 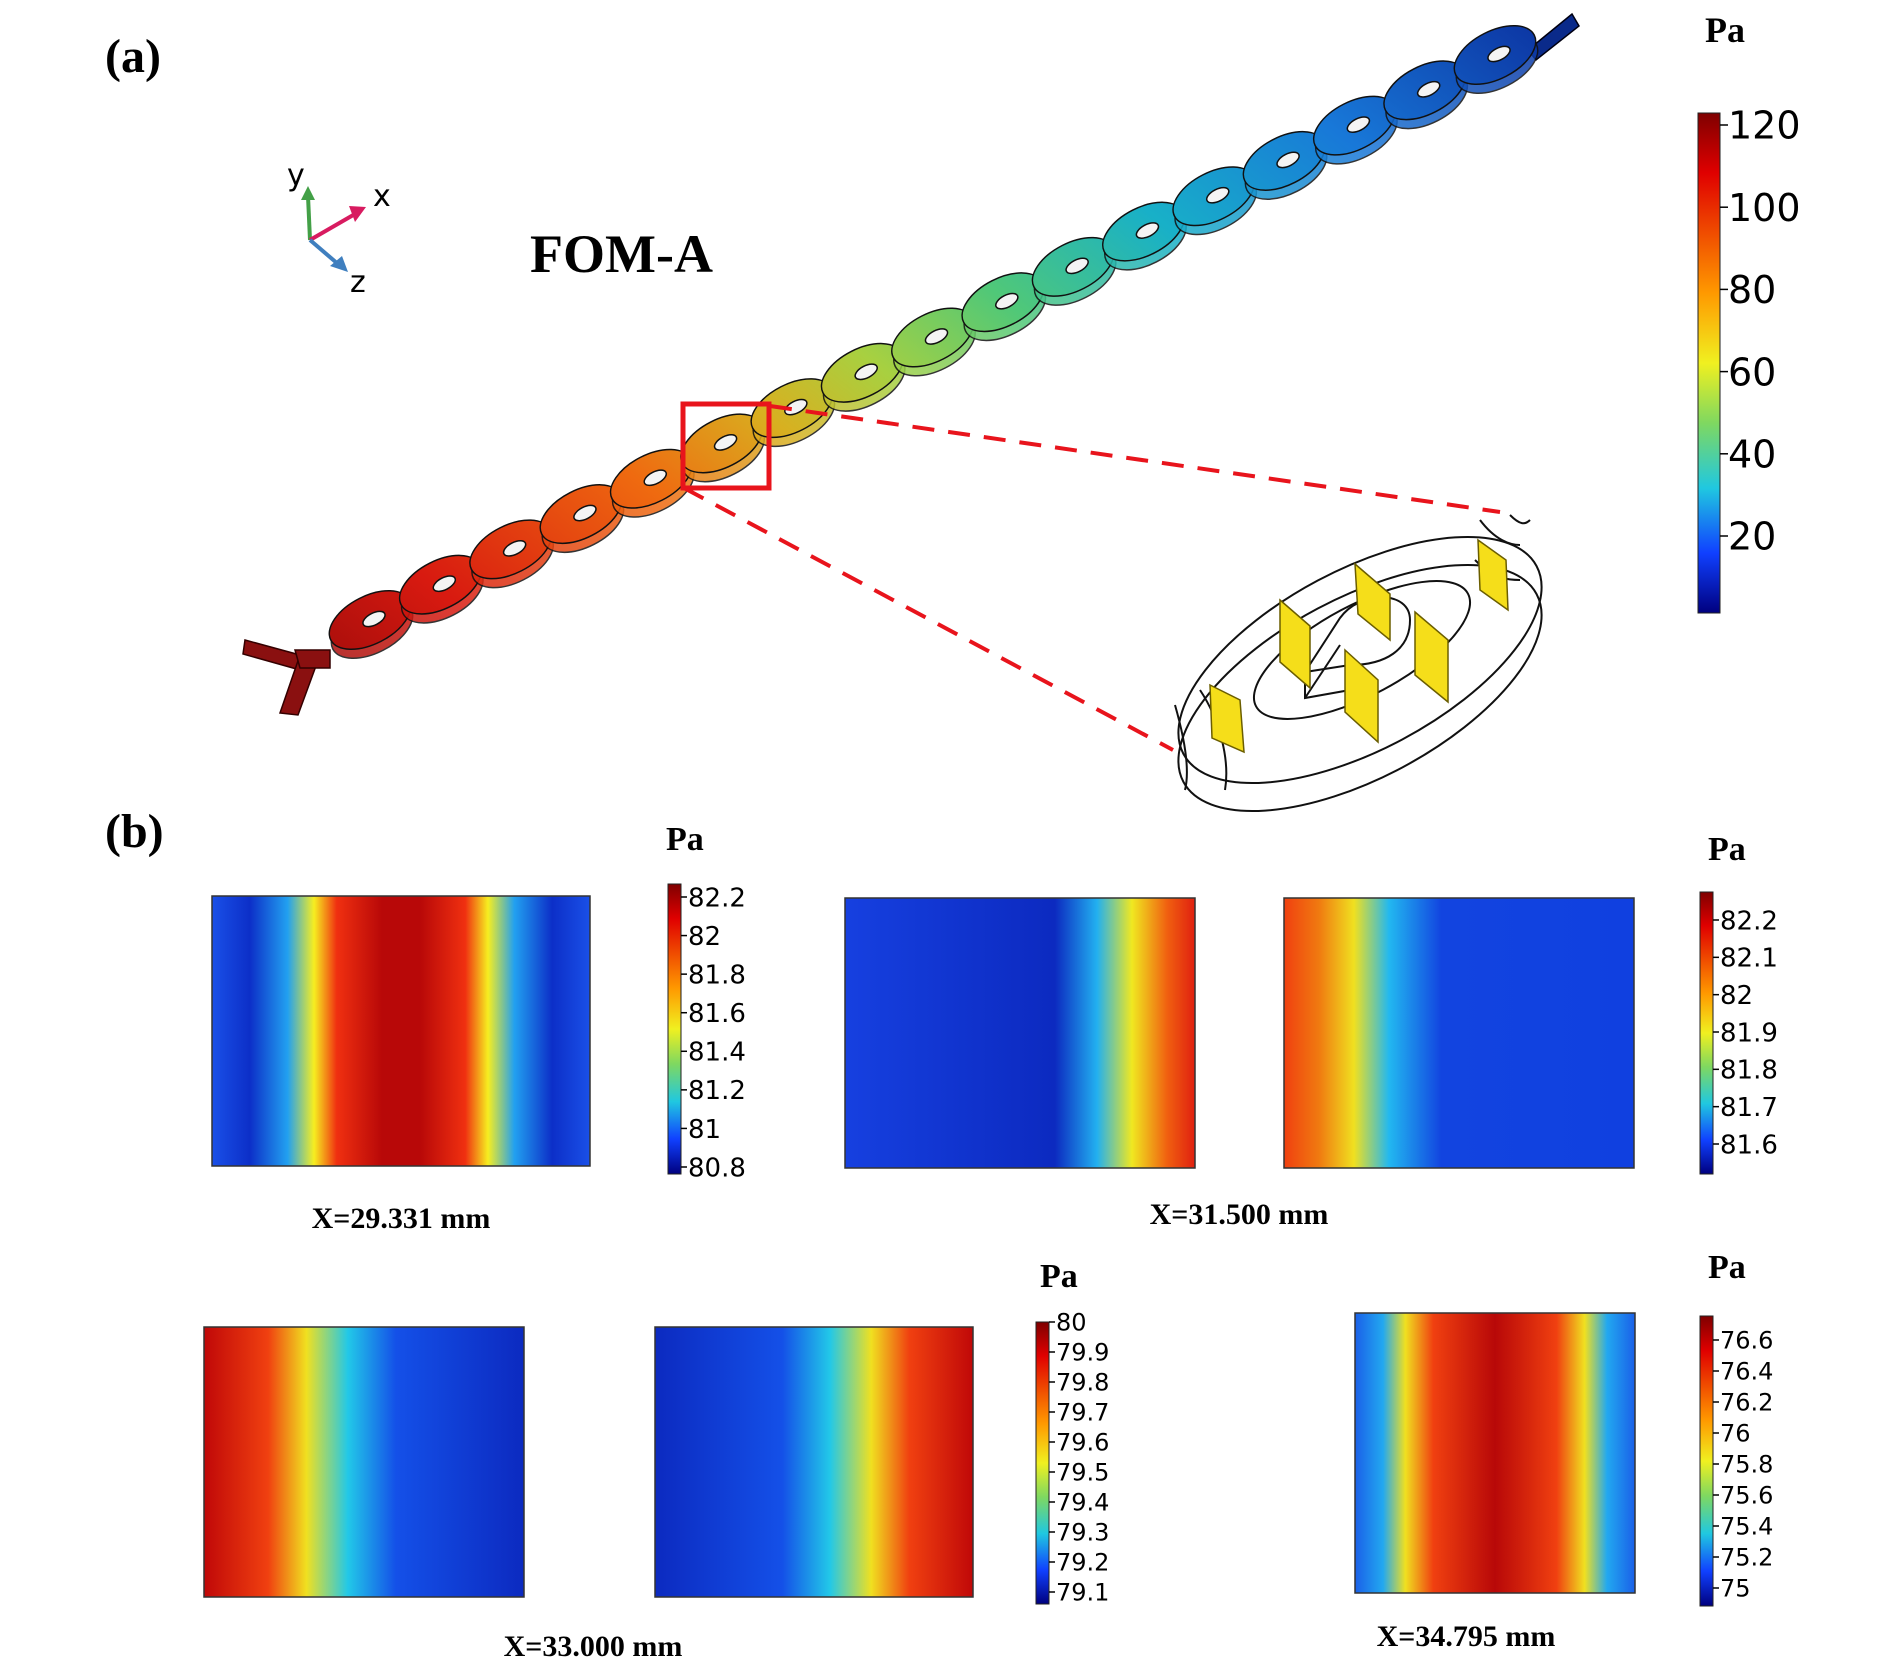 I want to click on slice-2-map-left, so click(x=1020, y=1033).